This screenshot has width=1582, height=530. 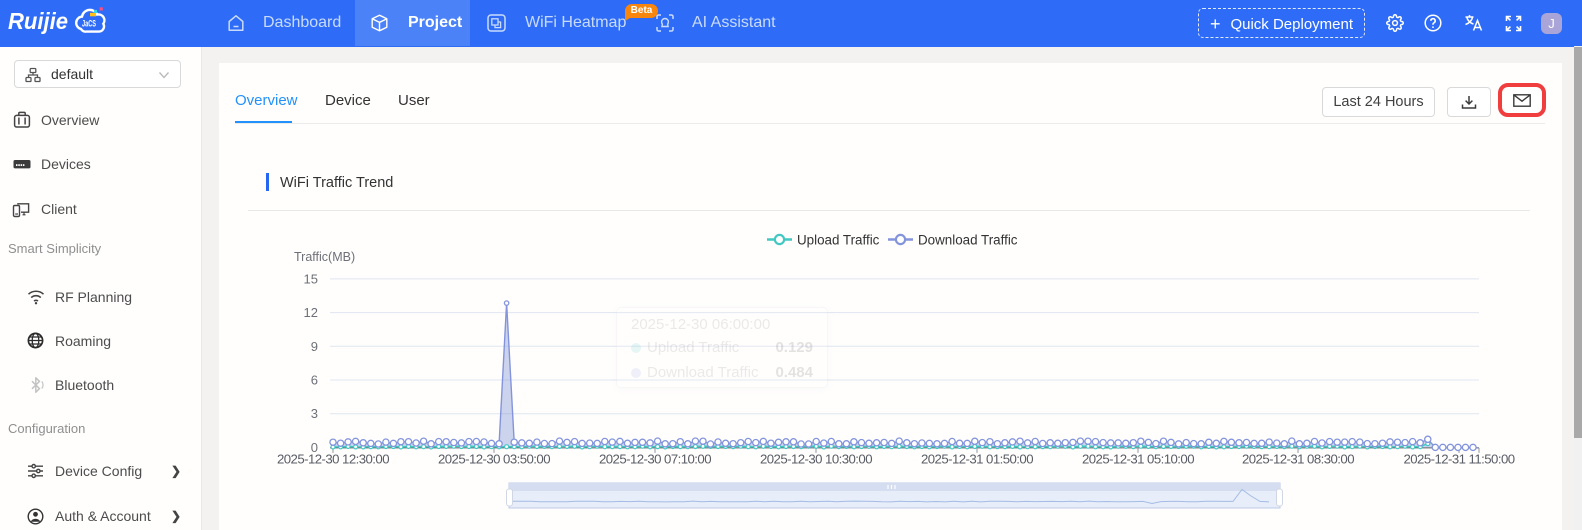 I want to click on svg-text: 0, so click(x=314, y=447).